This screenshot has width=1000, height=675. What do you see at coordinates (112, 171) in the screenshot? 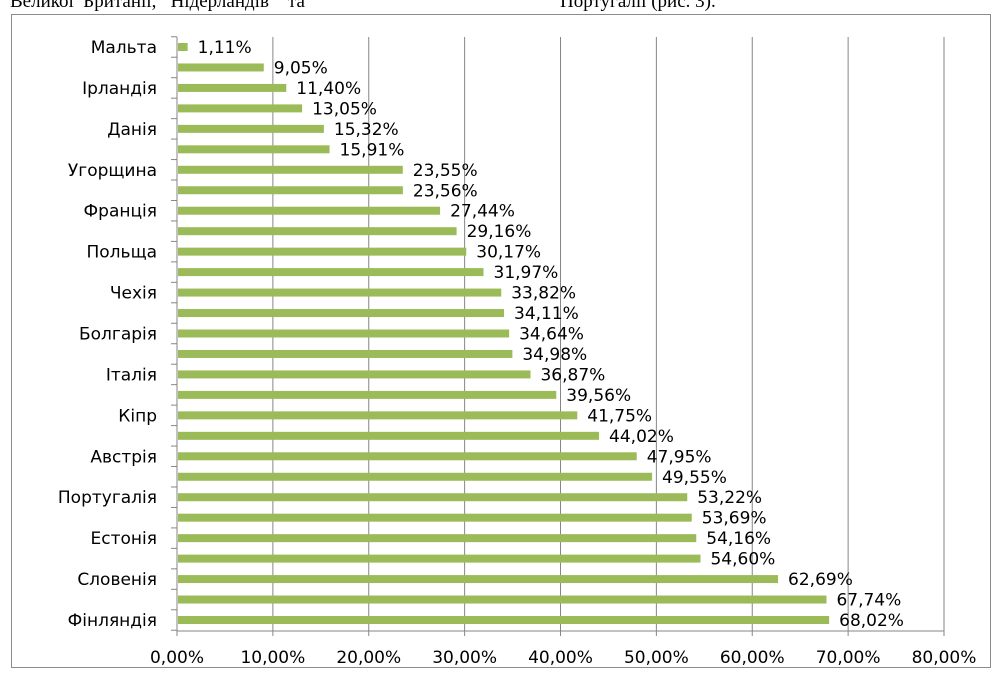
I see `category-label: Угорщина` at bounding box center [112, 171].